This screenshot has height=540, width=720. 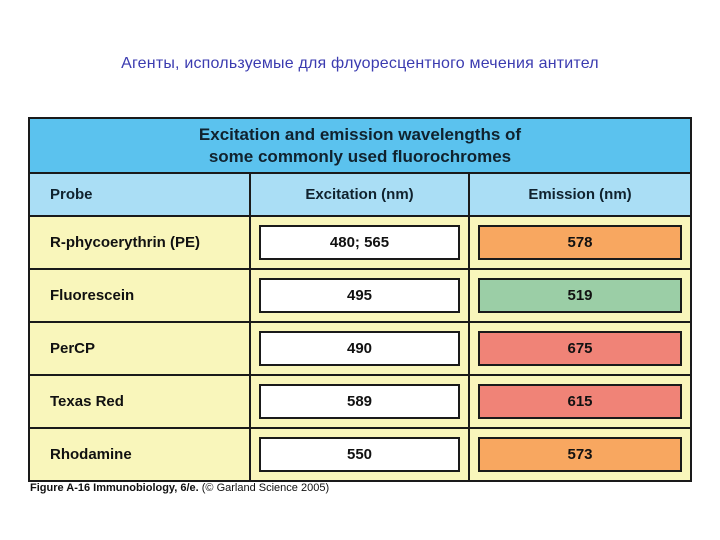 I want to click on emission-value: 675, so click(x=580, y=348).